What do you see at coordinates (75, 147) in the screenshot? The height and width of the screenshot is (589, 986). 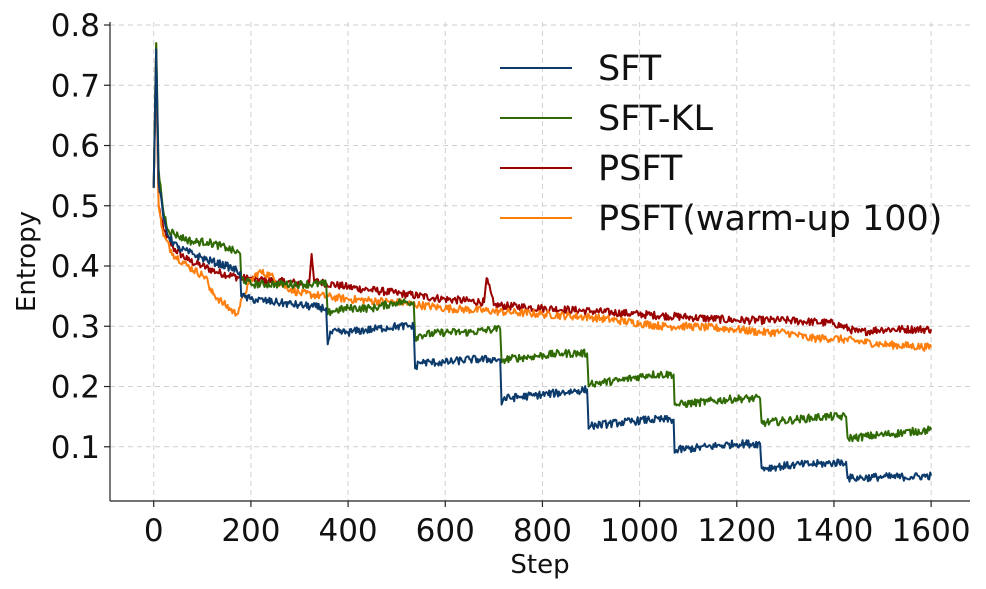 I see `y-tick-label: 0.6` at bounding box center [75, 147].